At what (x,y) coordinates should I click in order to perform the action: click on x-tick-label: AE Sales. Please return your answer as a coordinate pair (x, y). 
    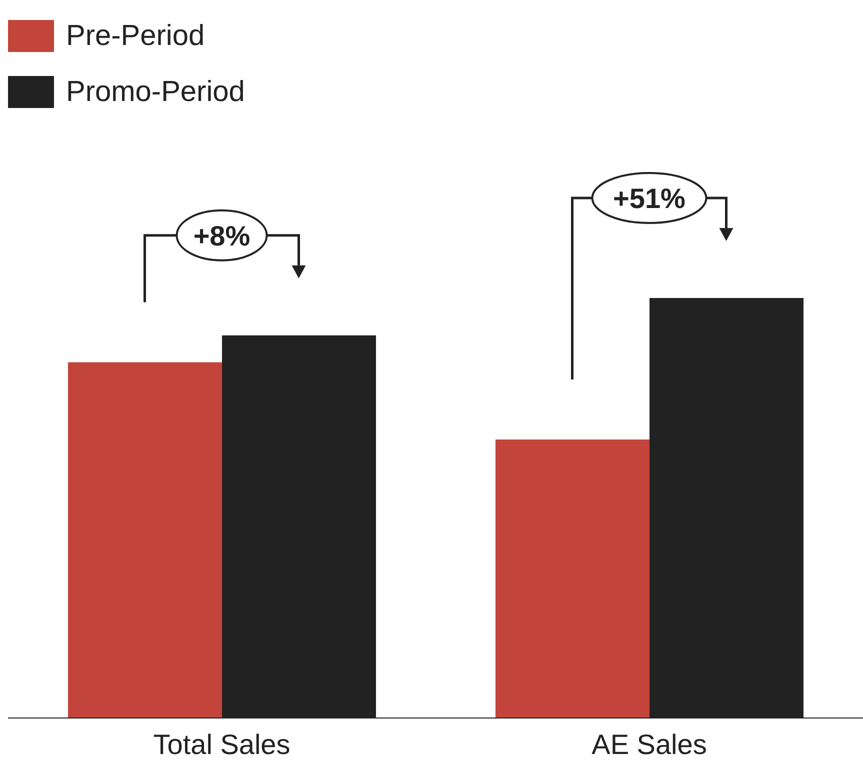
    Looking at the image, I should click on (649, 744).